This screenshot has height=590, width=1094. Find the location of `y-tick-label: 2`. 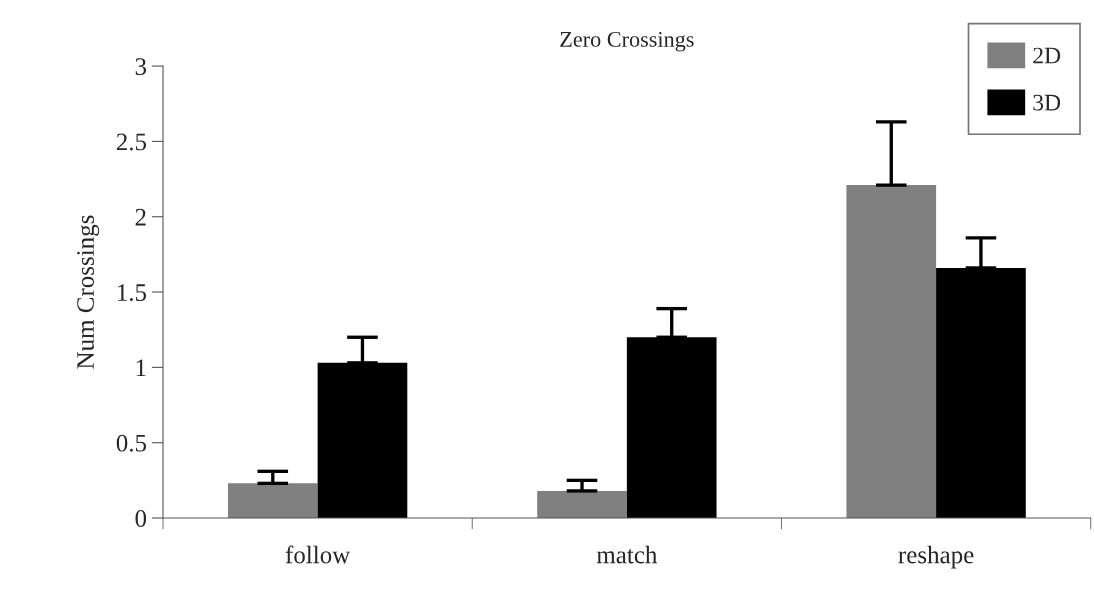

y-tick-label: 2 is located at coordinates (140, 217).